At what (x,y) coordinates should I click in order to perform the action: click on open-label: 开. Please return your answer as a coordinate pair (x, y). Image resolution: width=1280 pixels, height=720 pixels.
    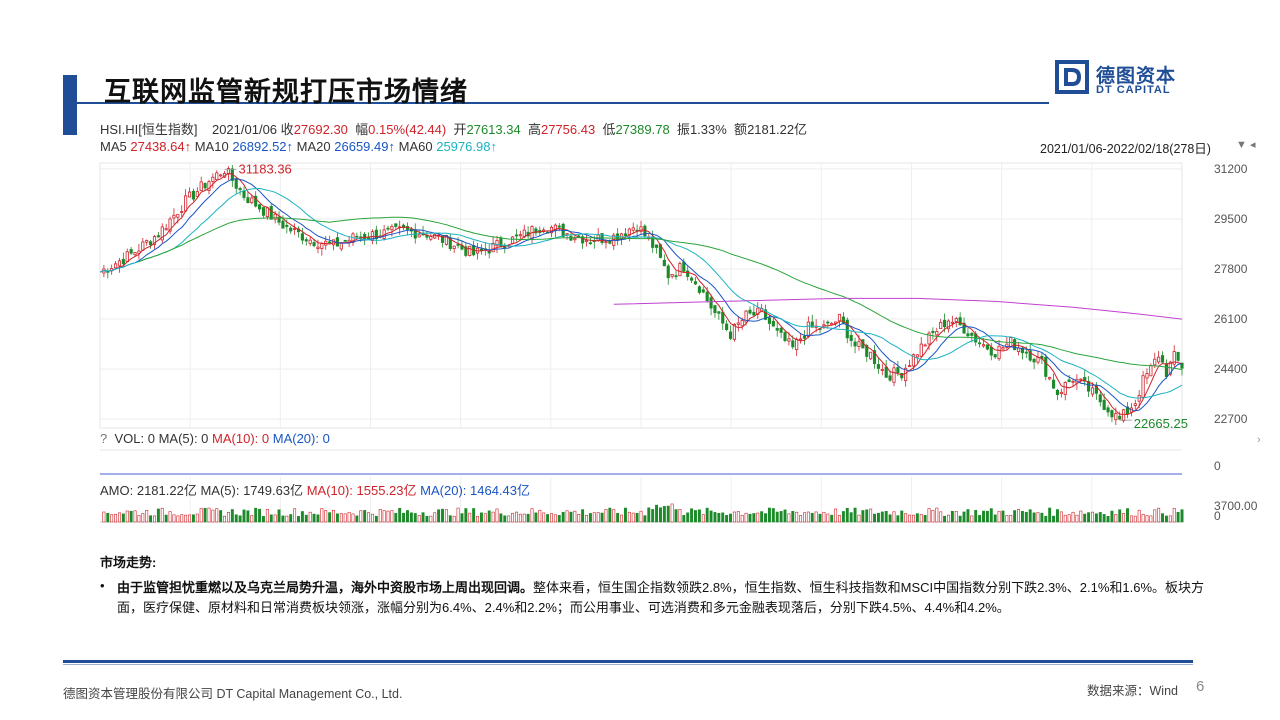
    Looking at the image, I should click on (460, 129).